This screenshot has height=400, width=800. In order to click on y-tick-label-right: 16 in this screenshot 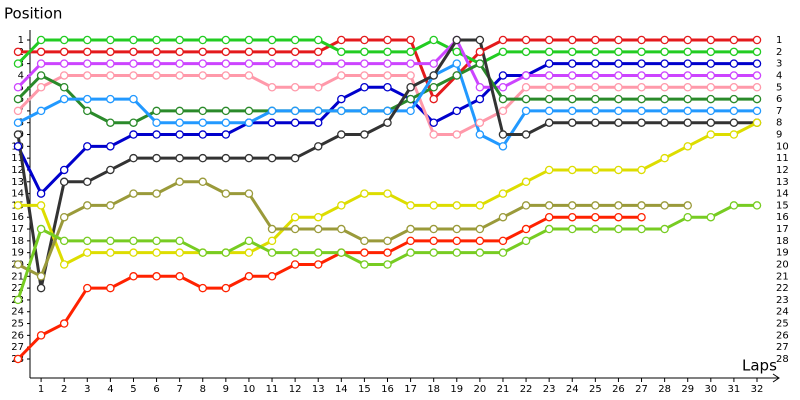, I will do `click(782, 217)`.